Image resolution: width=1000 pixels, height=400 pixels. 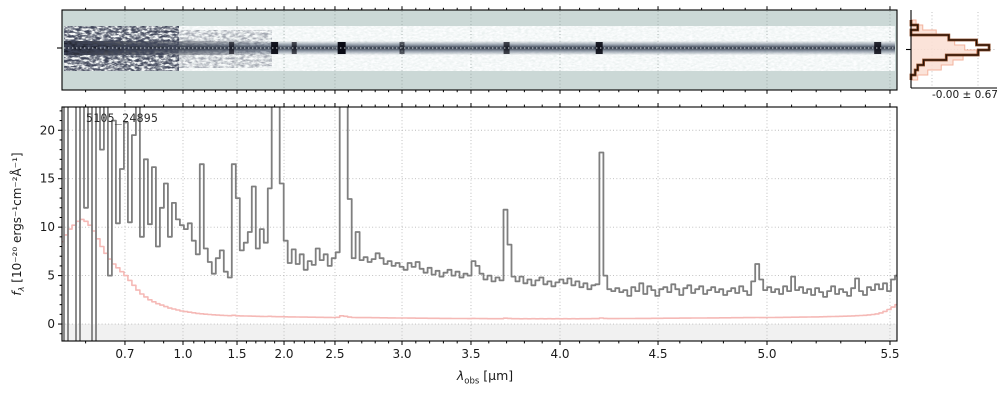 What do you see at coordinates (51, 324) in the screenshot?
I see `svg-text: 0` at bounding box center [51, 324].